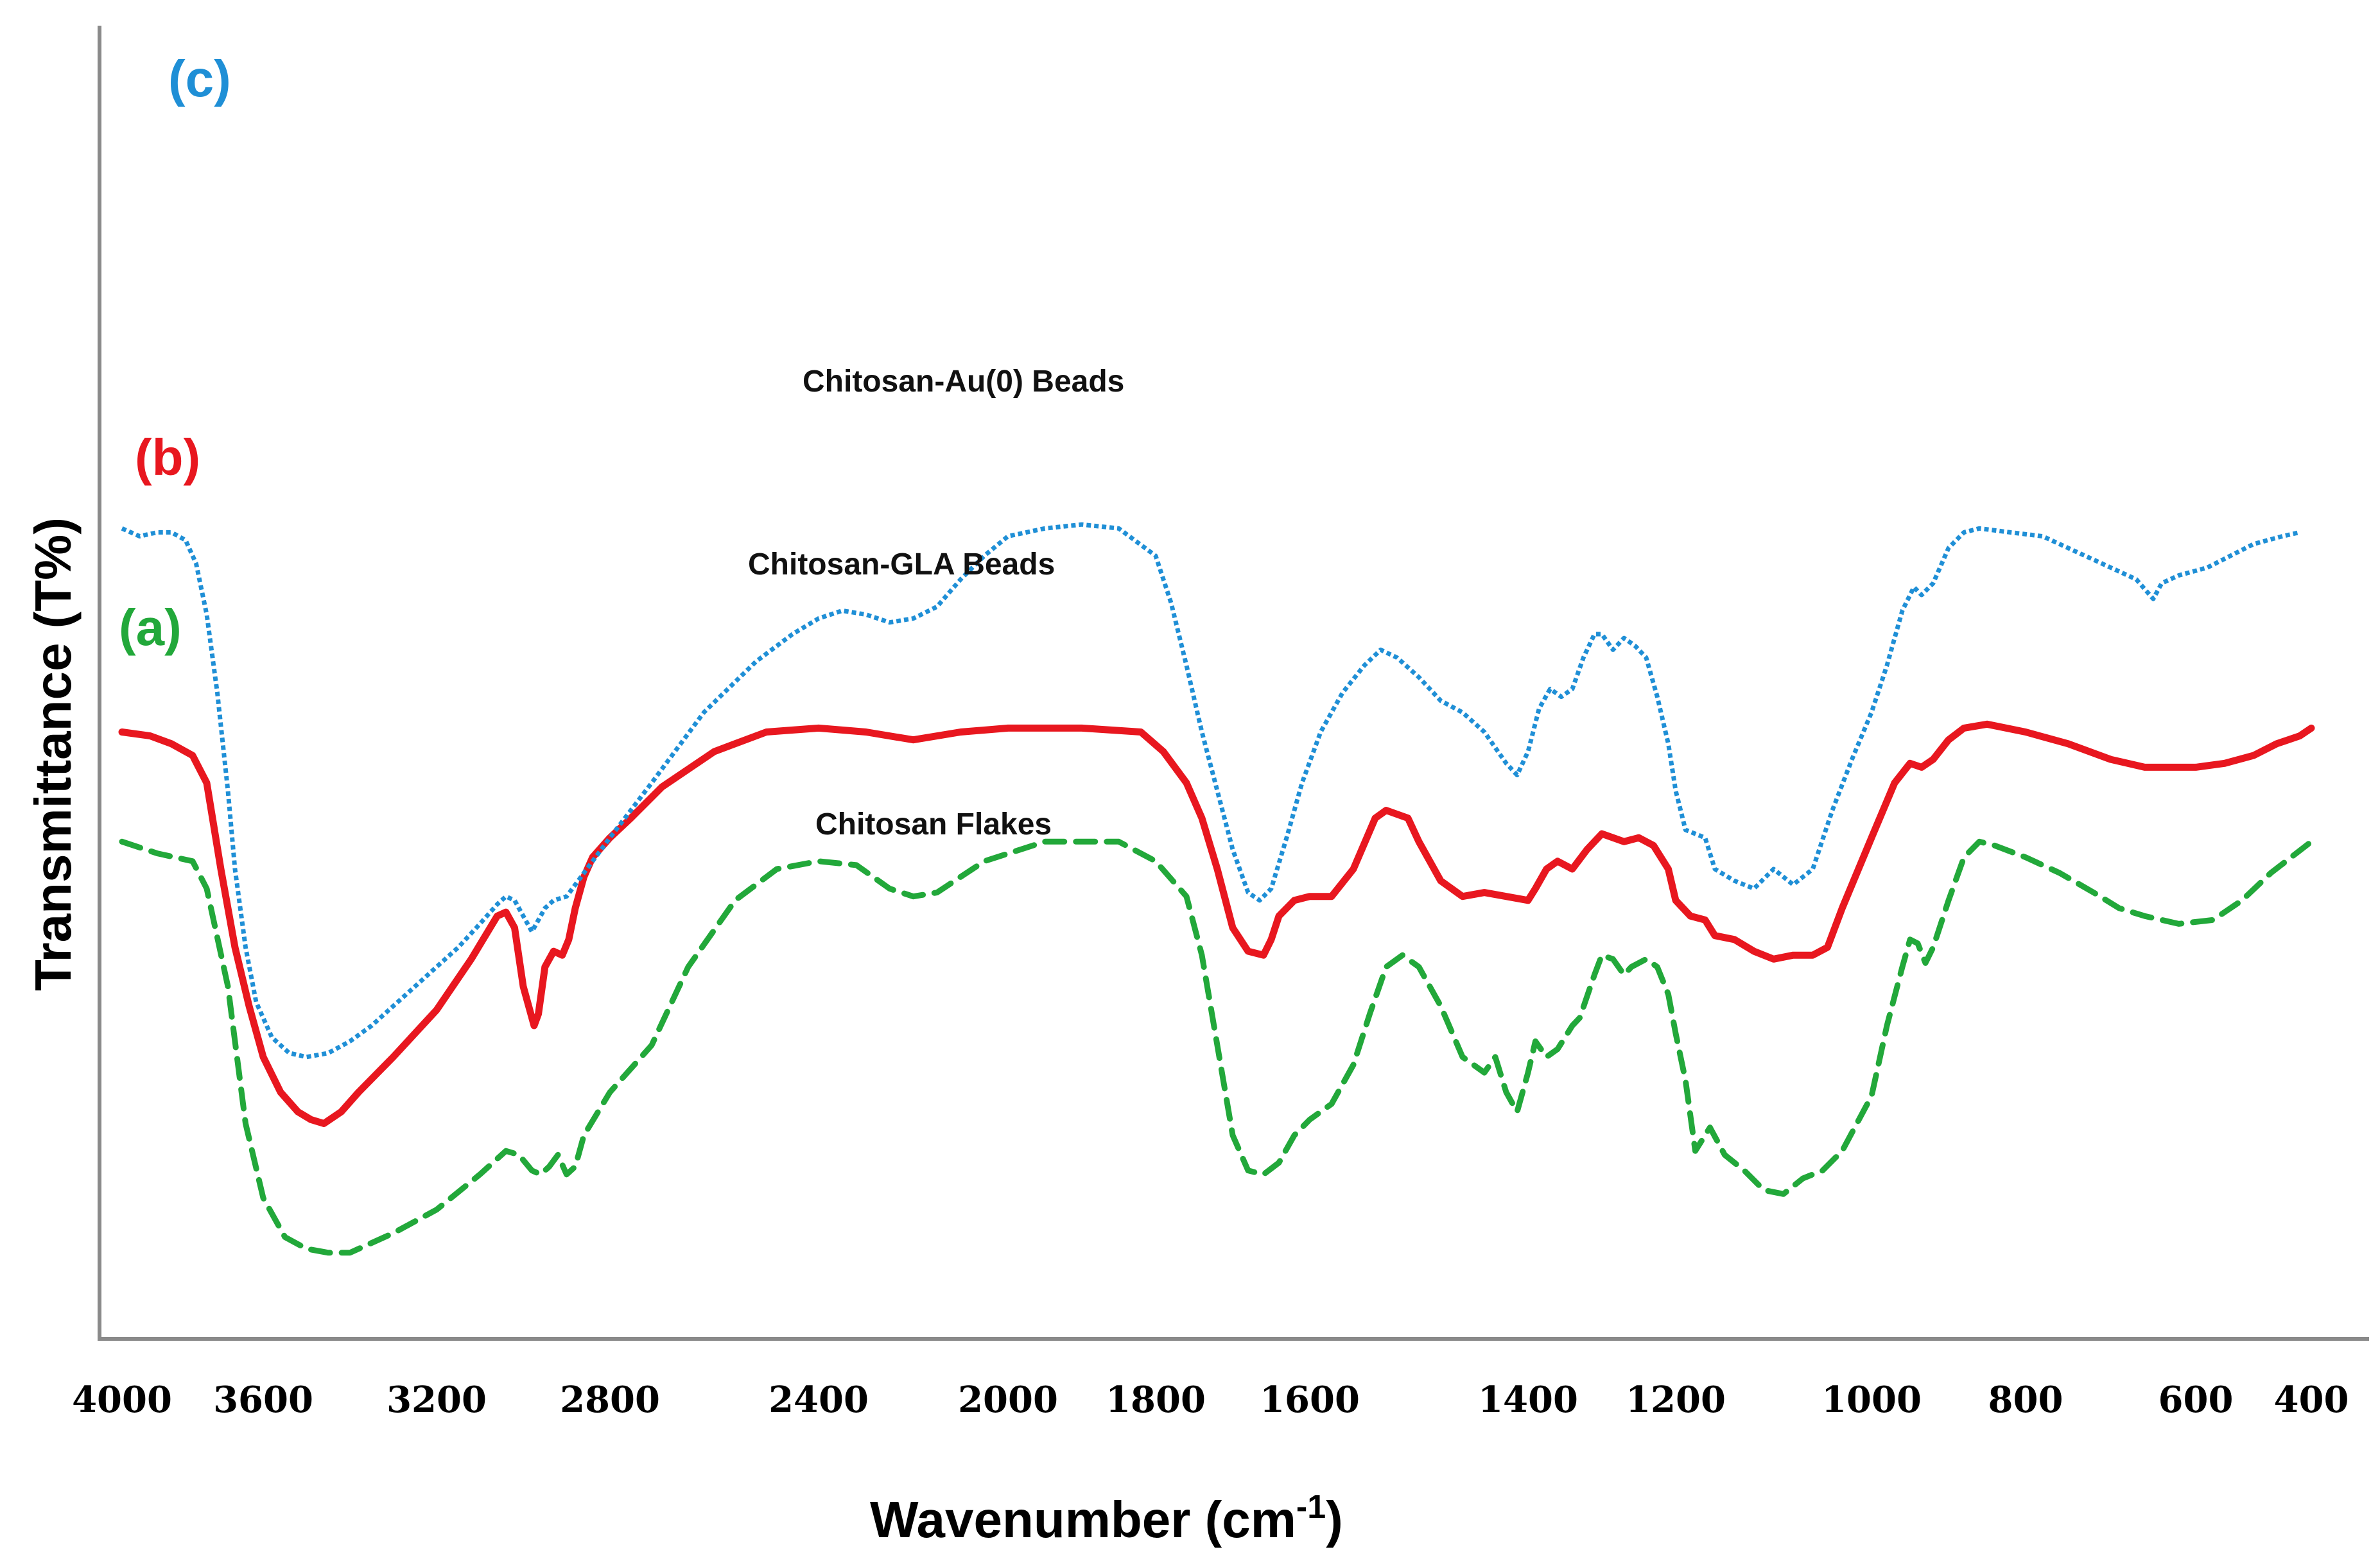 The height and width of the screenshot is (1568, 2380). I want to click on x-tick-label-4000: 4000, so click(122, 1400).